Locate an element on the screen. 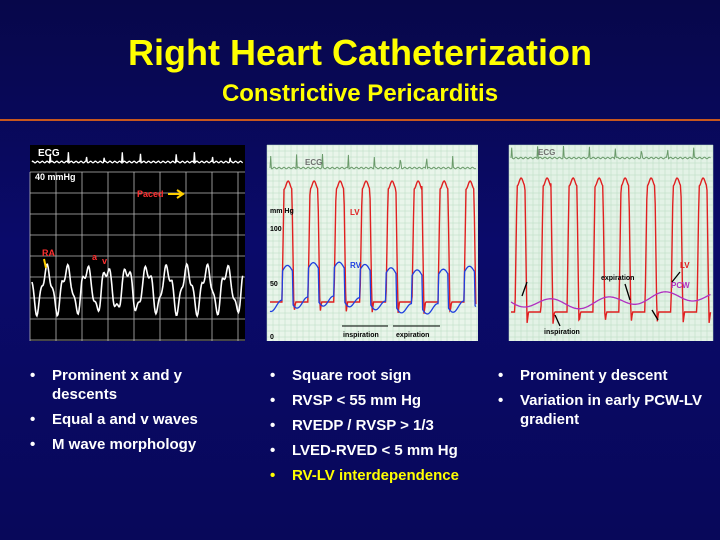  bullet: M wave morphology is located at coordinates (135, 444).